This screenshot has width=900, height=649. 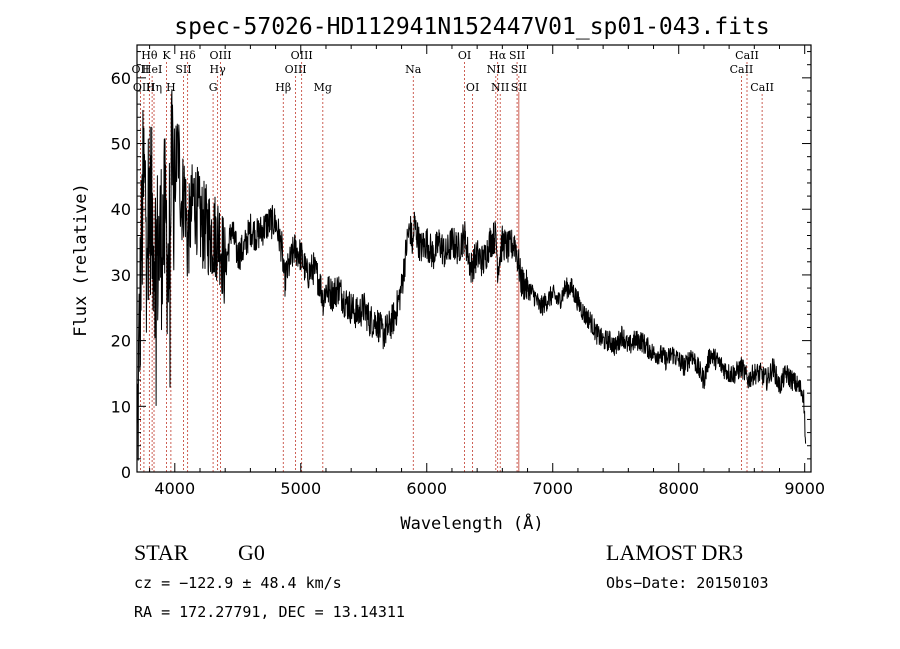 I want to click on x-tick-label: 8000, so click(x=678, y=488).